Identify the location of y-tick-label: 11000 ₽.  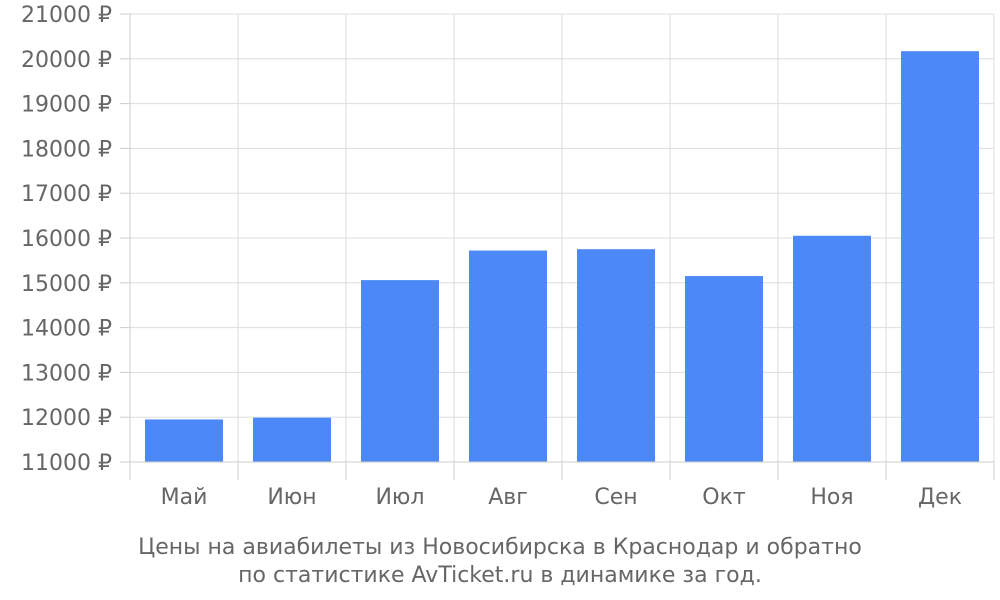
(66, 463).